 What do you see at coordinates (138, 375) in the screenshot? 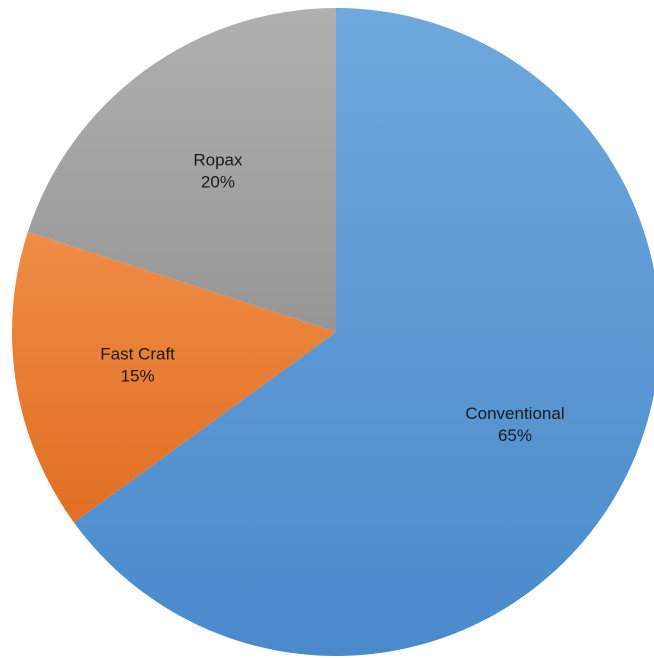
I see `pie-label-value: 15%` at bounding box center [138, 375].